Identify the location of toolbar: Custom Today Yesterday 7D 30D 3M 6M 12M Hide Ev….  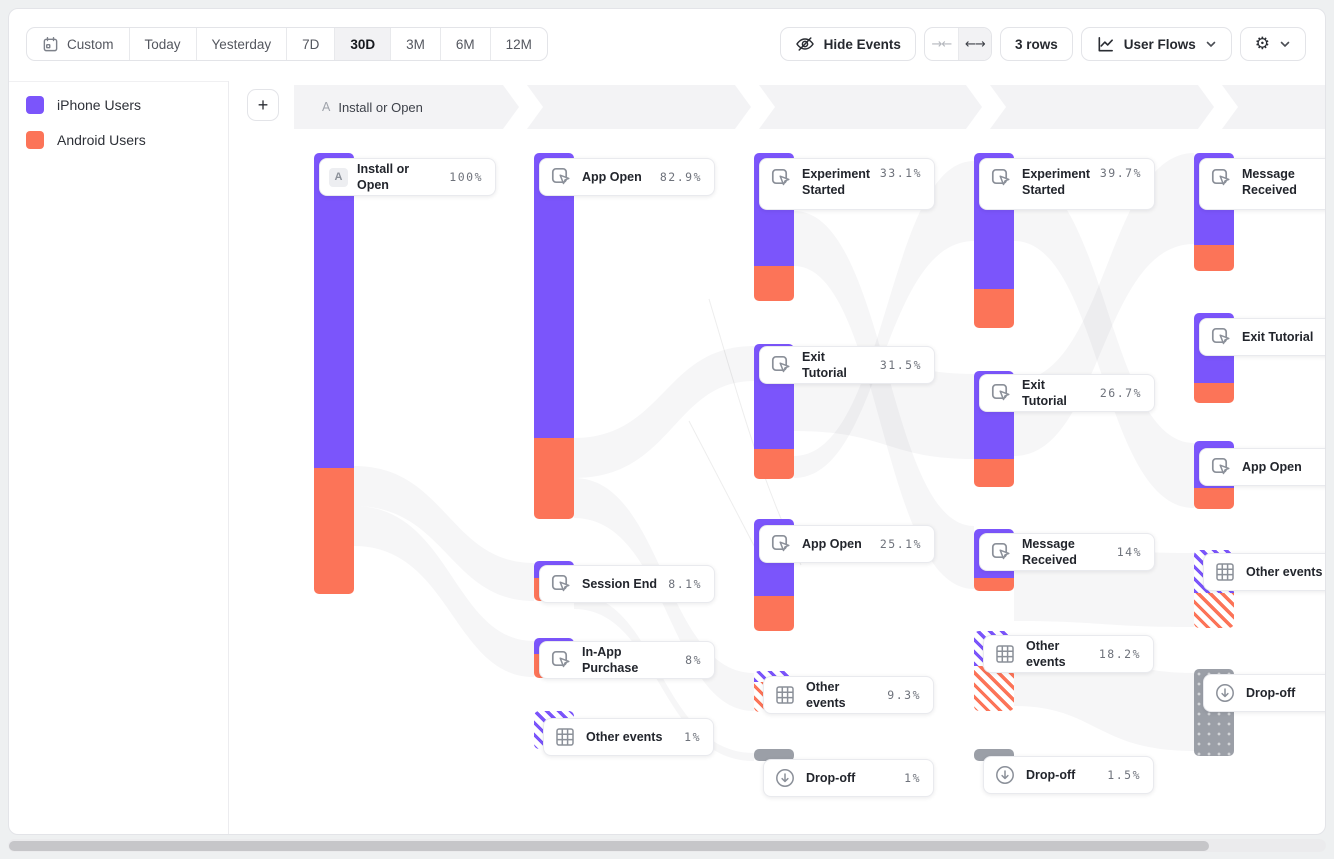
(667, 45).